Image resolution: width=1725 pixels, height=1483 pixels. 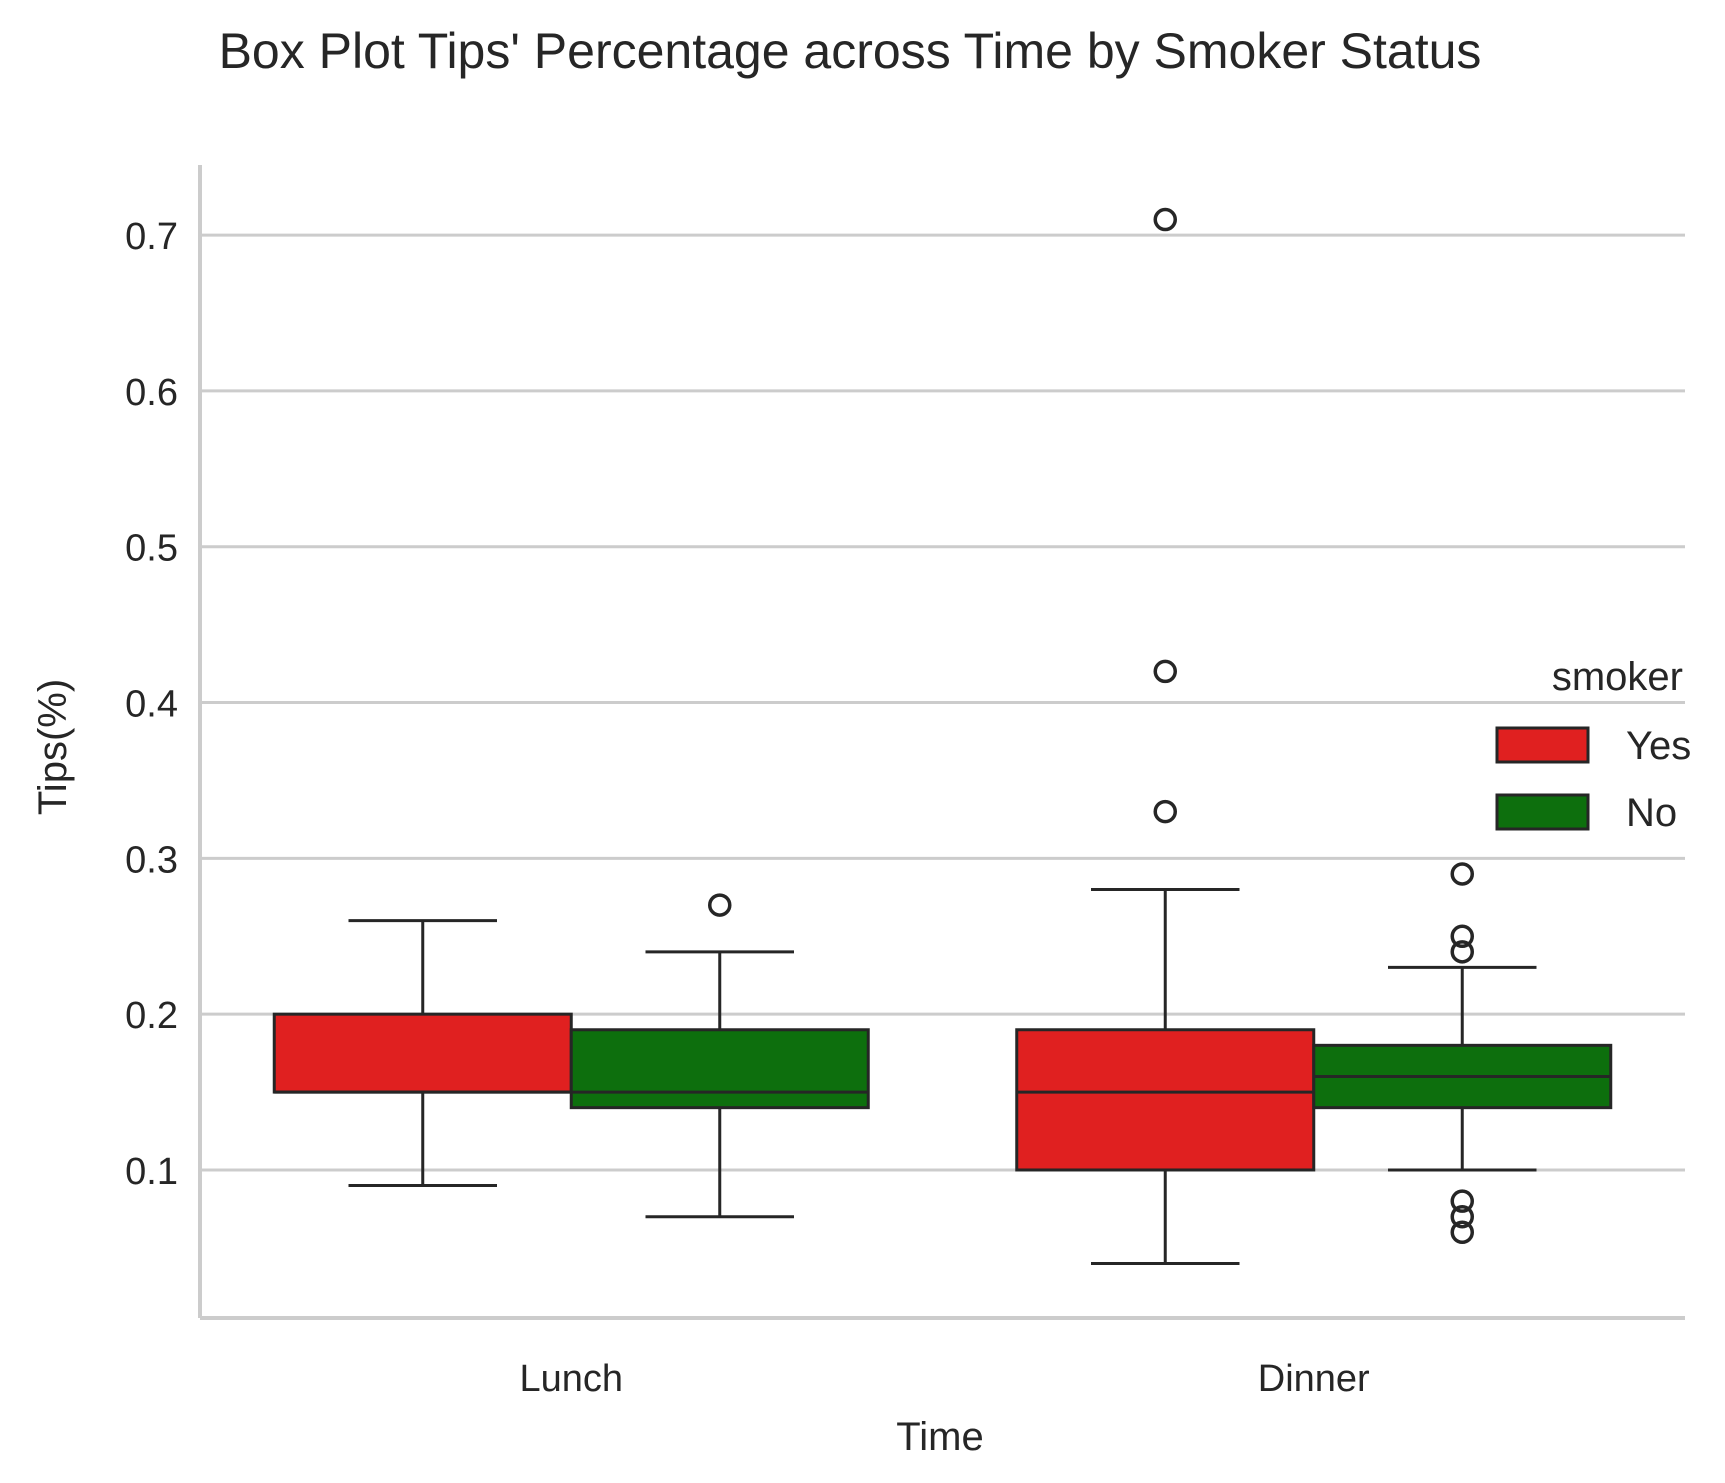 I want to click on legend-swatch-yes, so click(x=1542, y=745).